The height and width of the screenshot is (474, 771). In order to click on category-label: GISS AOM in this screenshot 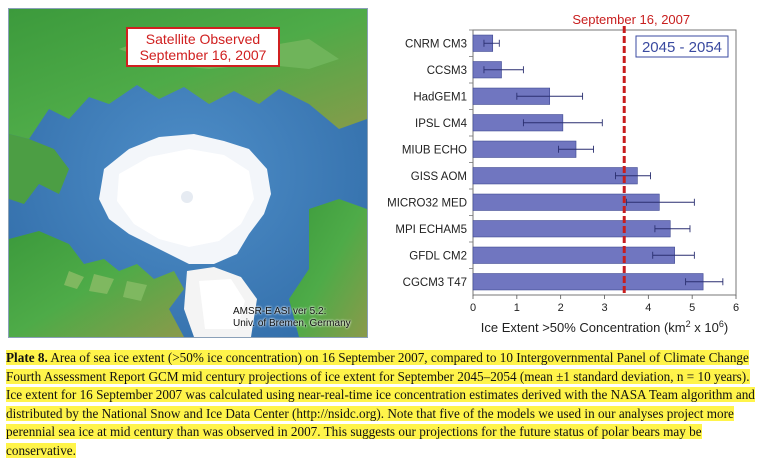, I will do `click(439, 177)`.